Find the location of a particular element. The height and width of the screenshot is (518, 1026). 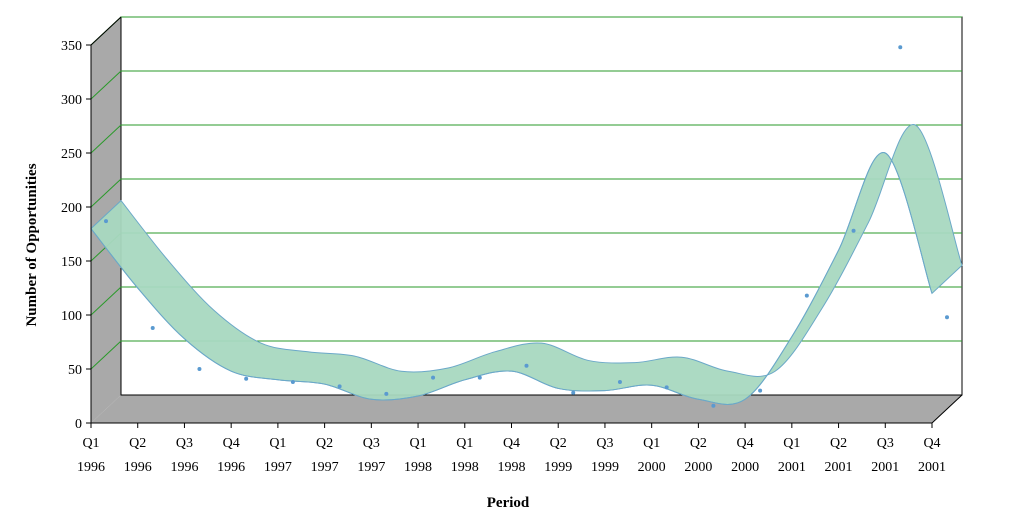

y-axis-title: Number of Opportunities is located at coordinates (32, 244).